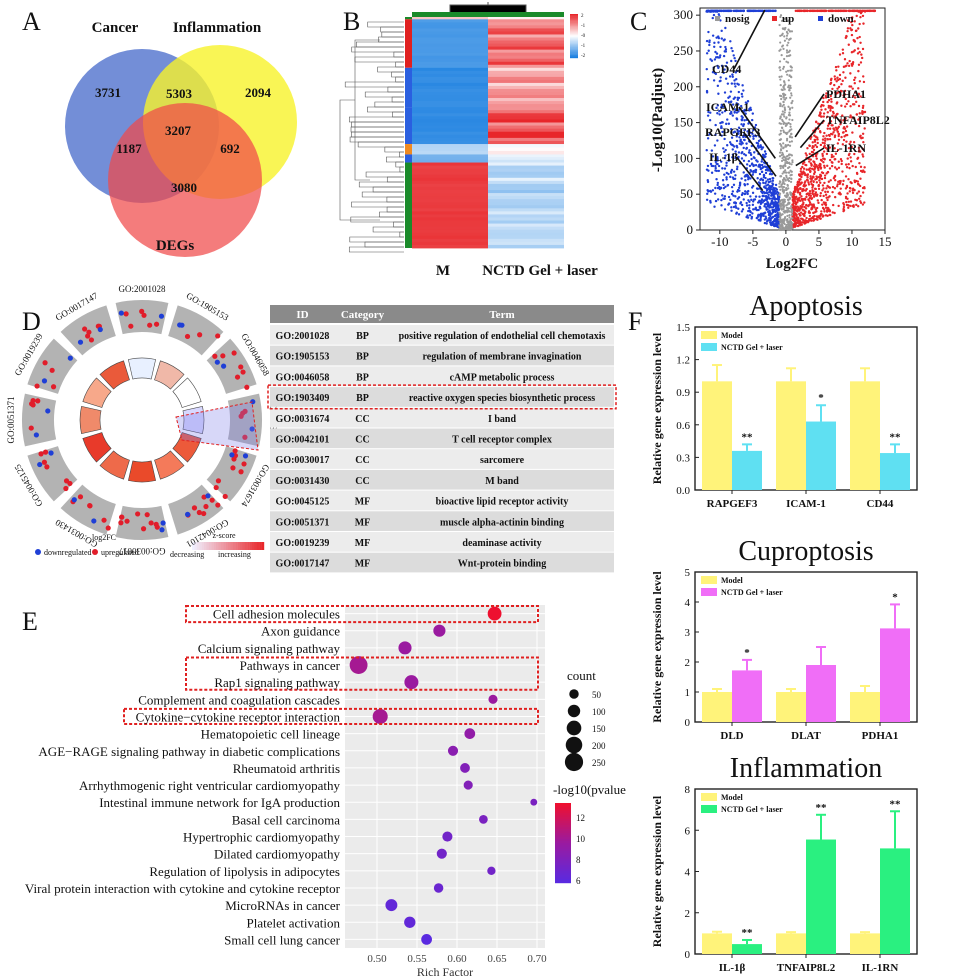  What do you see at coordinates (302, 315) in the screenshot?
I see `table-header-cell: ID` at bounding box center [302, 315].